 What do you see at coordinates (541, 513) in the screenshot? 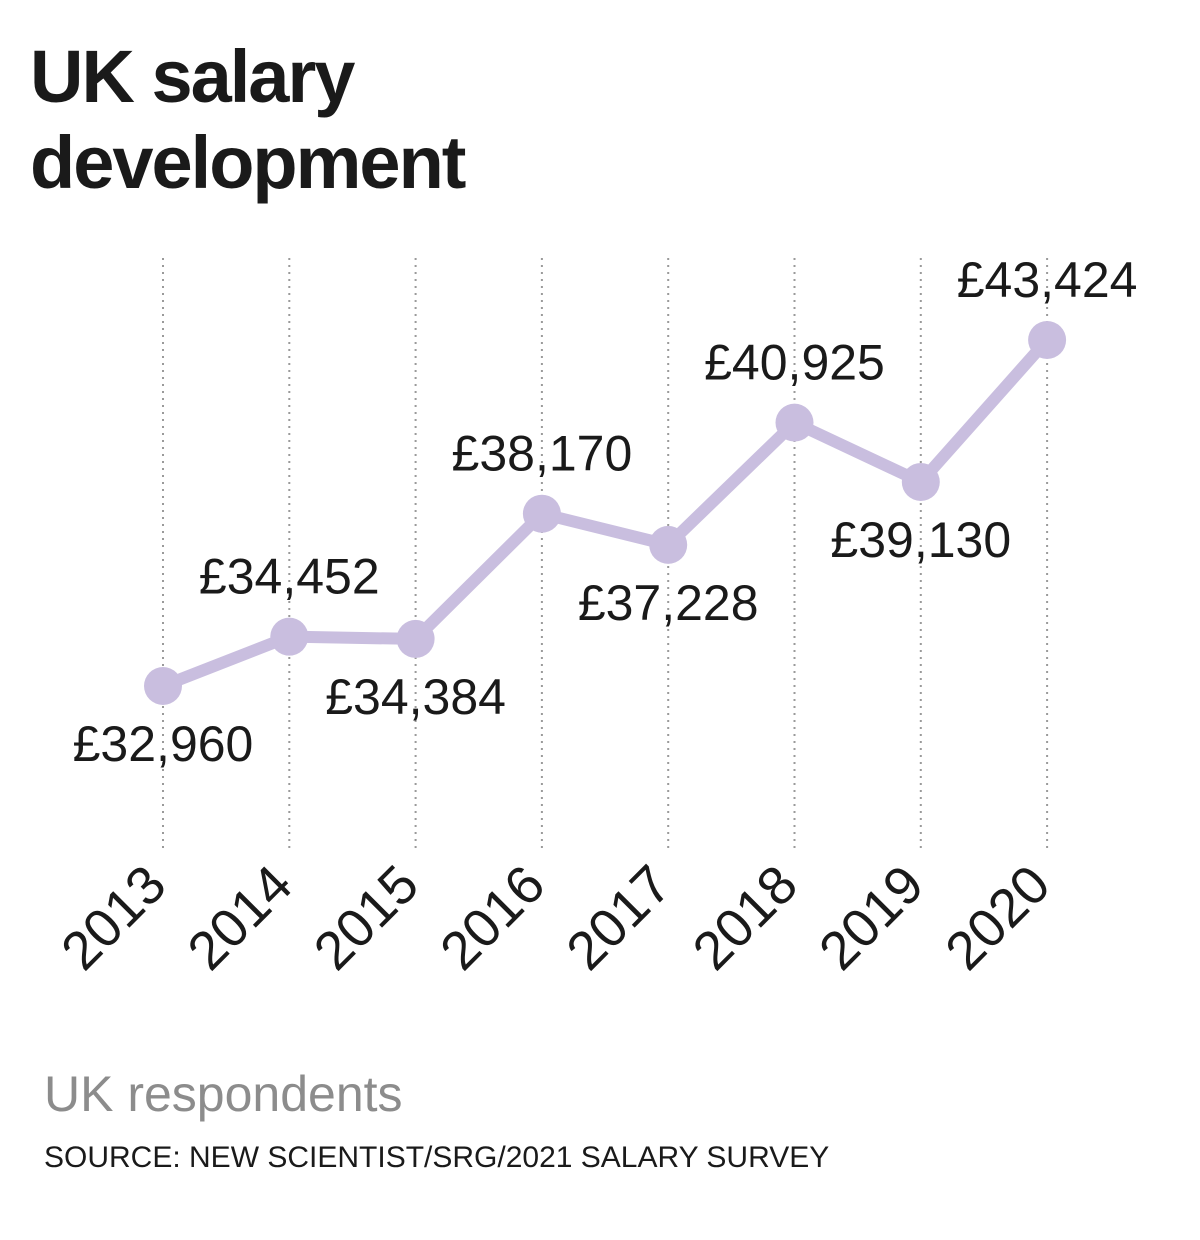
I see `data-point-2016` at bounding box center [541, 513].